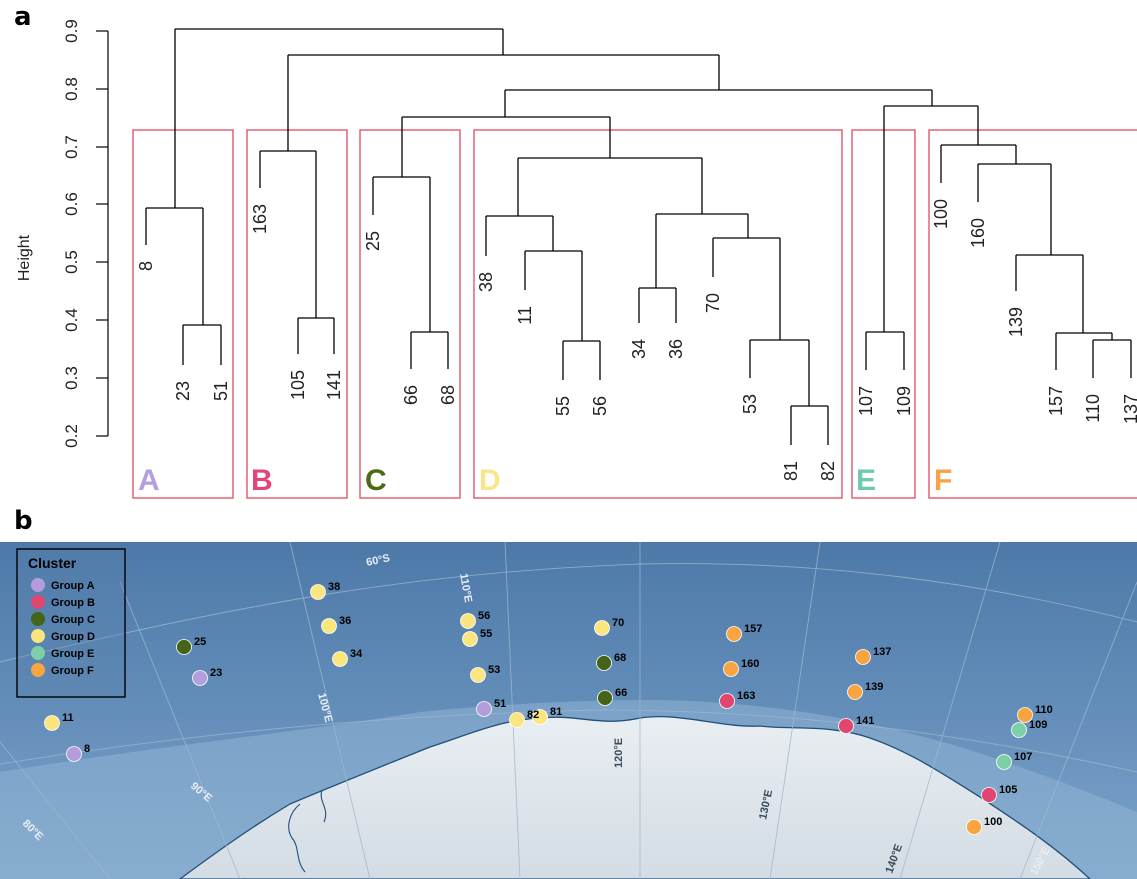 Image resolution: width=1137 pixels, height=879 pixels. I want to click on leaf-label: 81, so click(791, 471).